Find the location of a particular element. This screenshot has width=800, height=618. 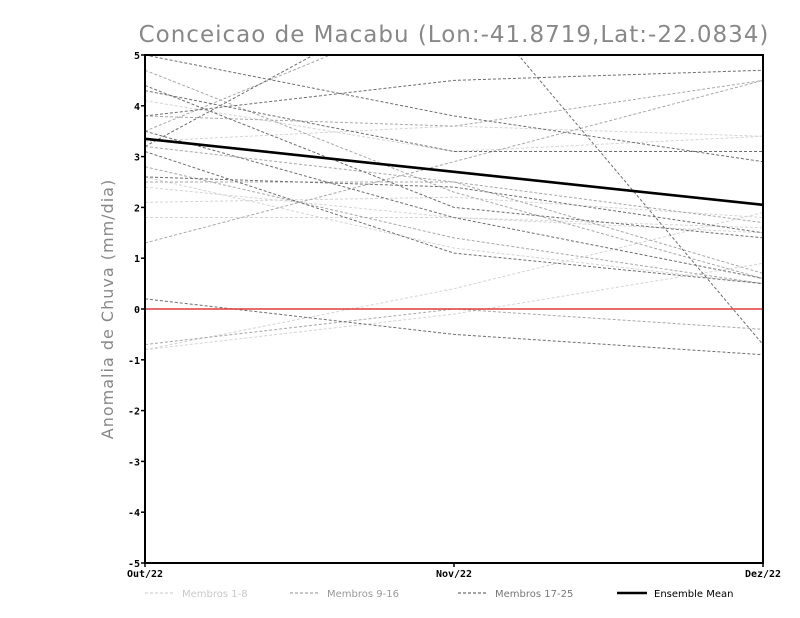

member-line-m11 is located at coordinates (454, 225).